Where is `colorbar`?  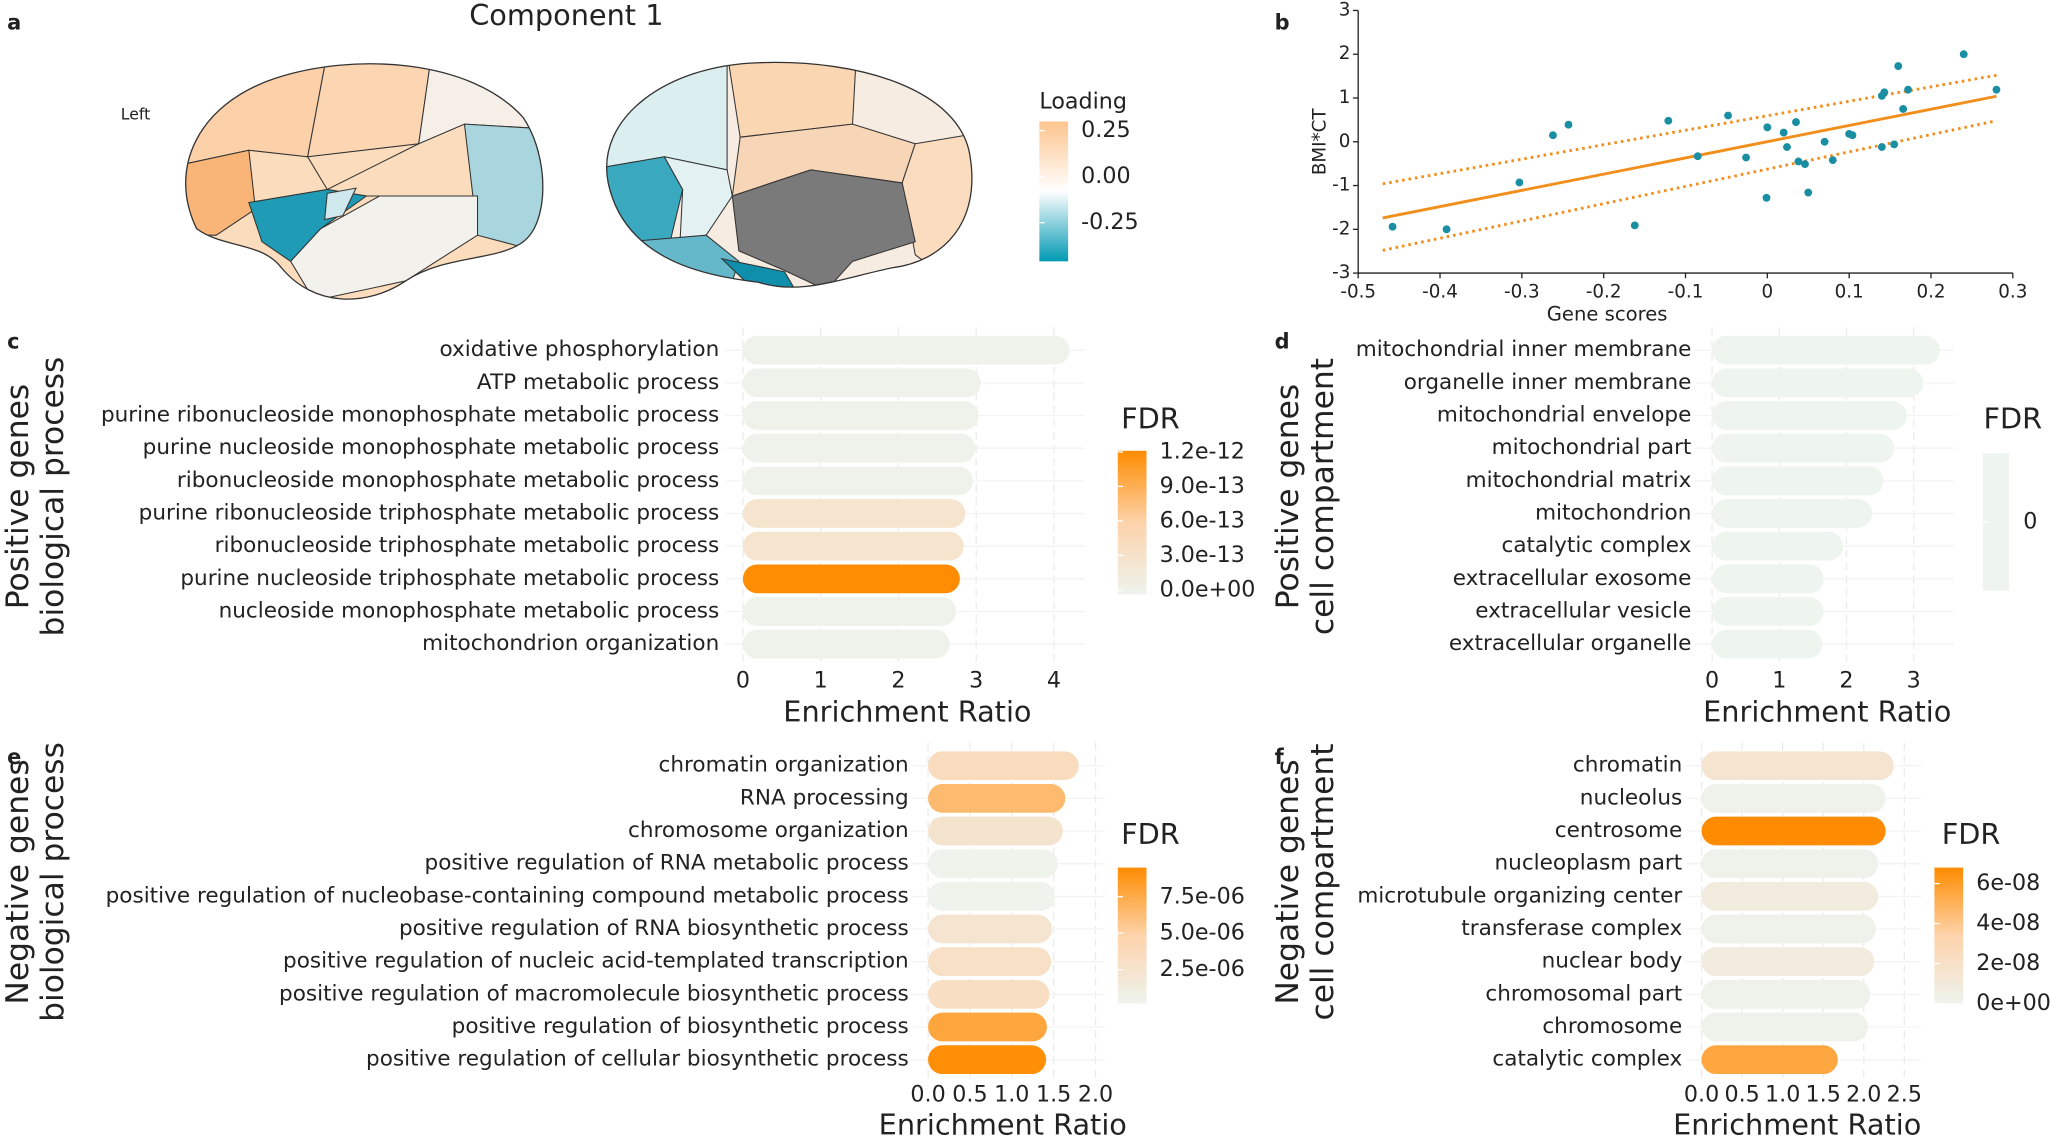 colorbar is located at coordinates (1132, 522).